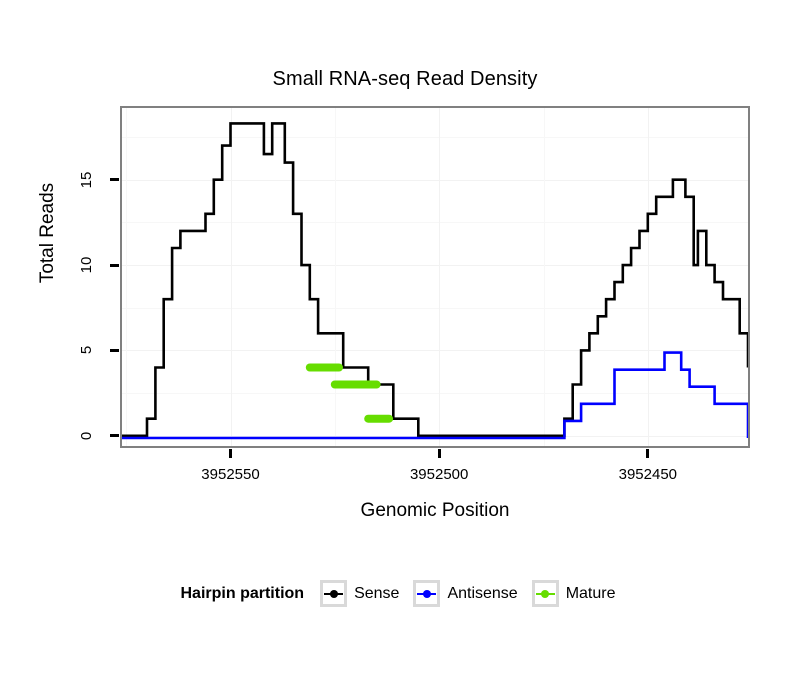 The width and height of the screenshot is (810, 690). I want to click on series-line-antisense, so click(435, 395).